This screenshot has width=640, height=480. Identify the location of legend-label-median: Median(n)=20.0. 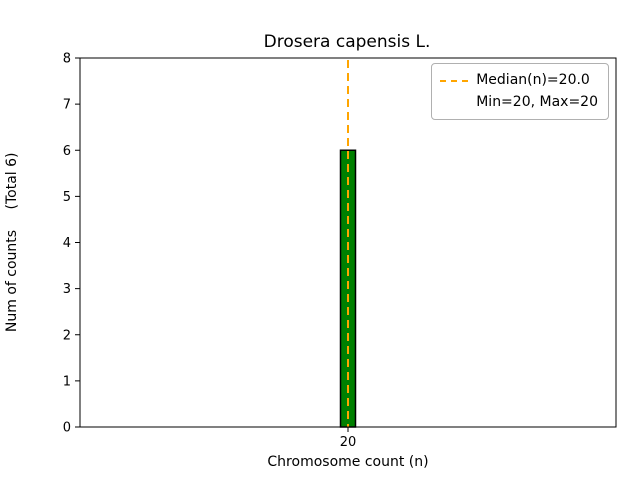
(533, 80).